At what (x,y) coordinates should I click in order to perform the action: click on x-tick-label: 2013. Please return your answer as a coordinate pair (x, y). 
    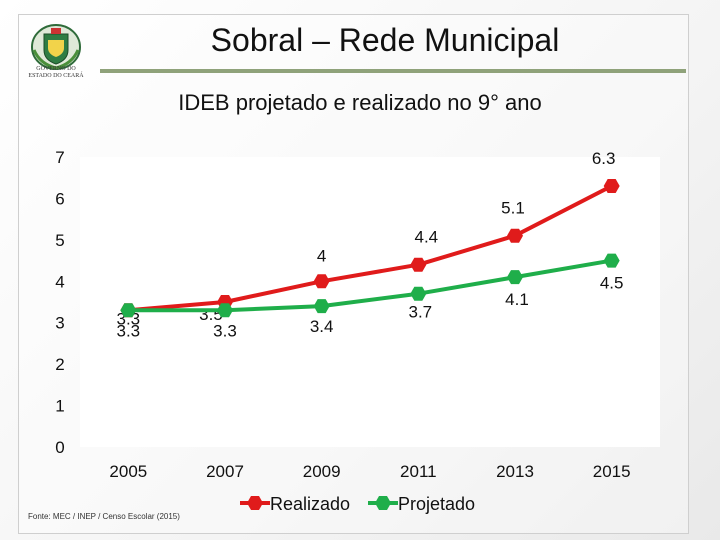
    Looking at the image, I should click on (515, 471).